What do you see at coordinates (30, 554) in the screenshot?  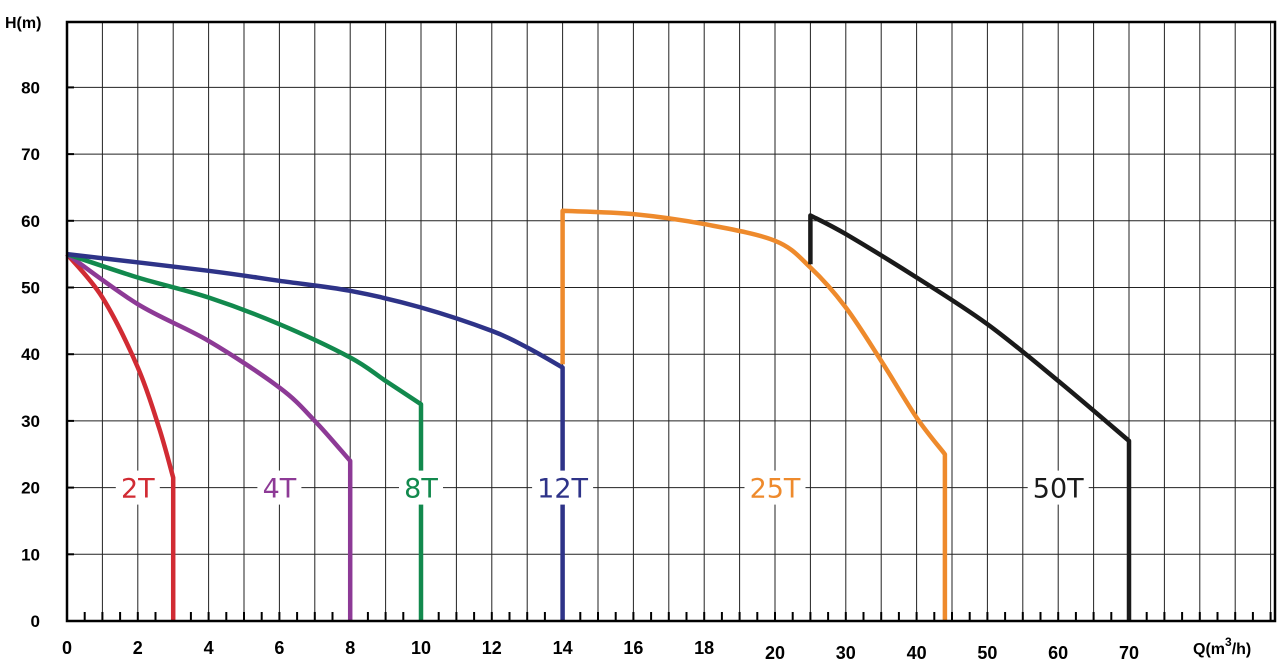 I see `y-tick-label: 10` at bounding box center [30, 554].